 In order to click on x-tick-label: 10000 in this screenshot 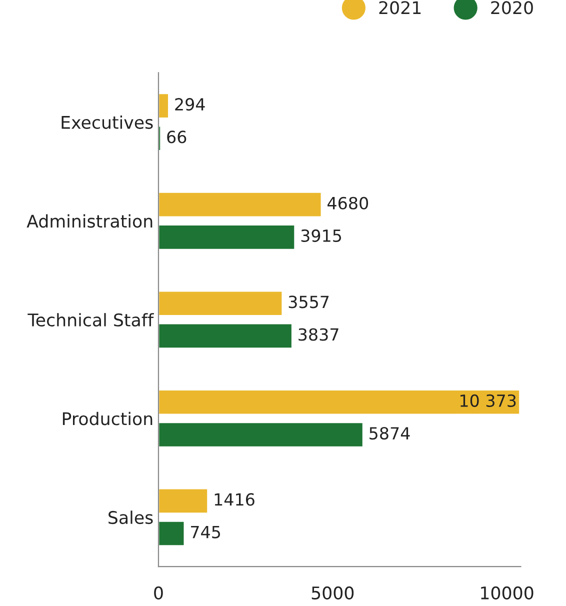, I will do `click(507, 593)`.